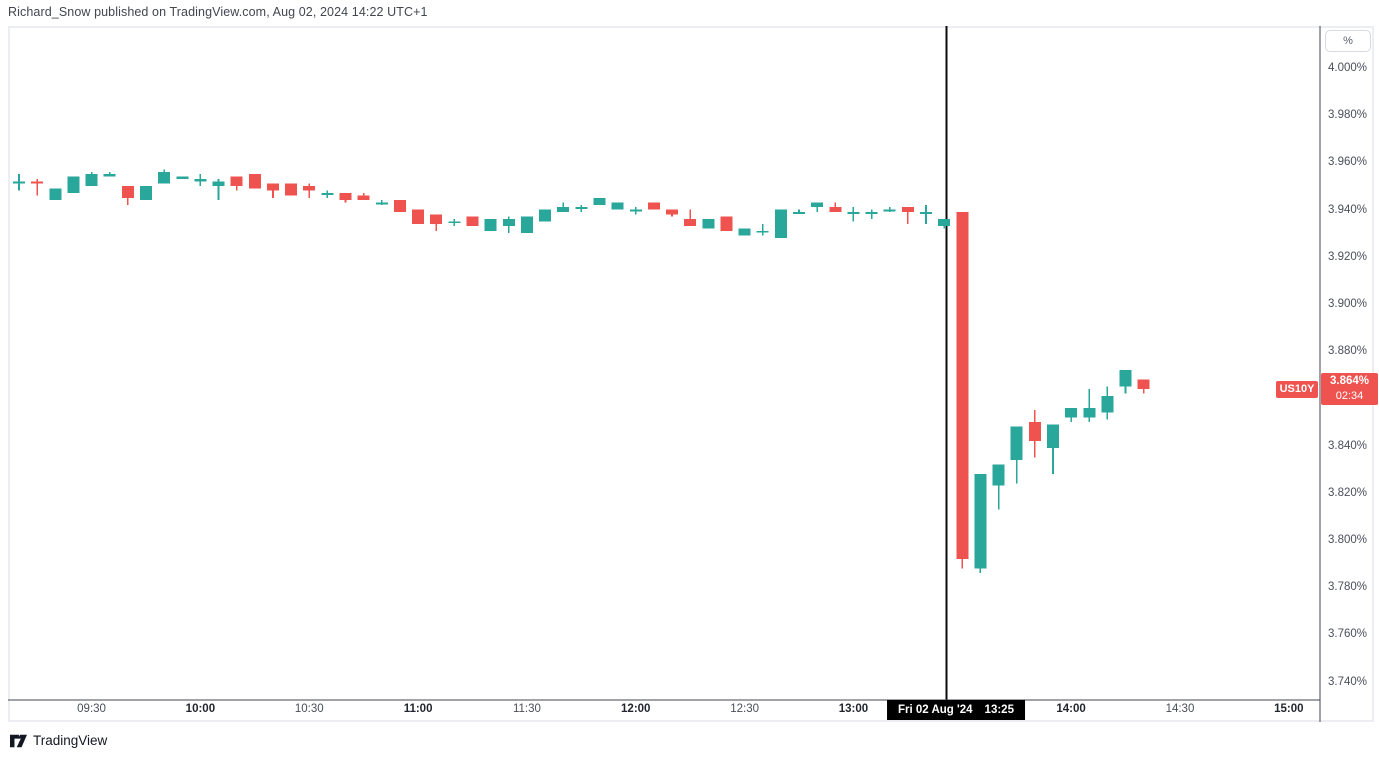  I want to click on price-tick-label: 3.760%, so click(1348, 634).